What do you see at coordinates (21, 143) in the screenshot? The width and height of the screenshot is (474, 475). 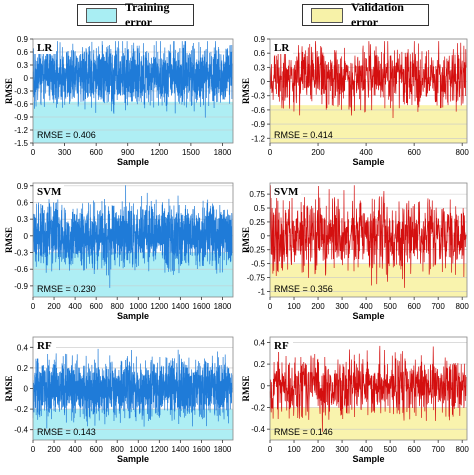 I see `y-tick-label: -1.5` at bounding box center [21, 143].